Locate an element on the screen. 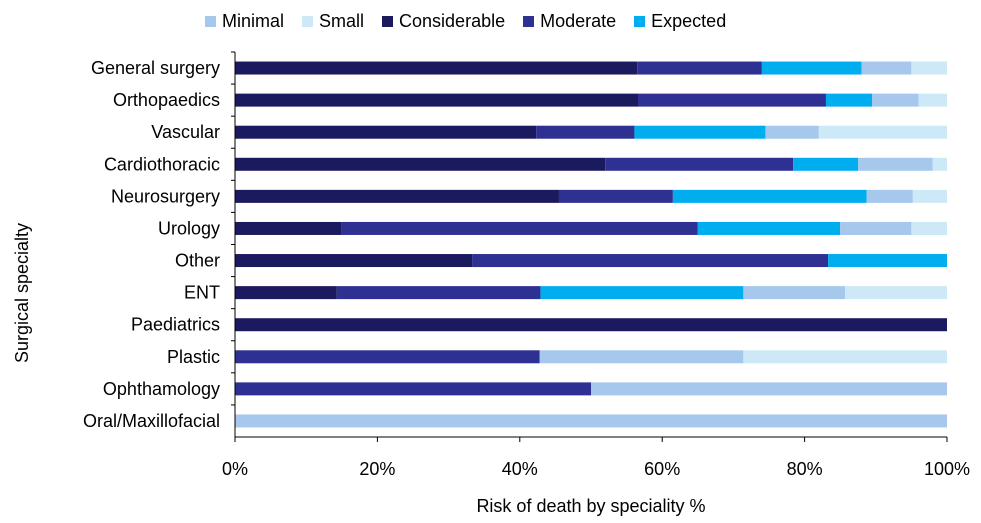  x-tick-label: 60% is located at coordinates (662, 469).